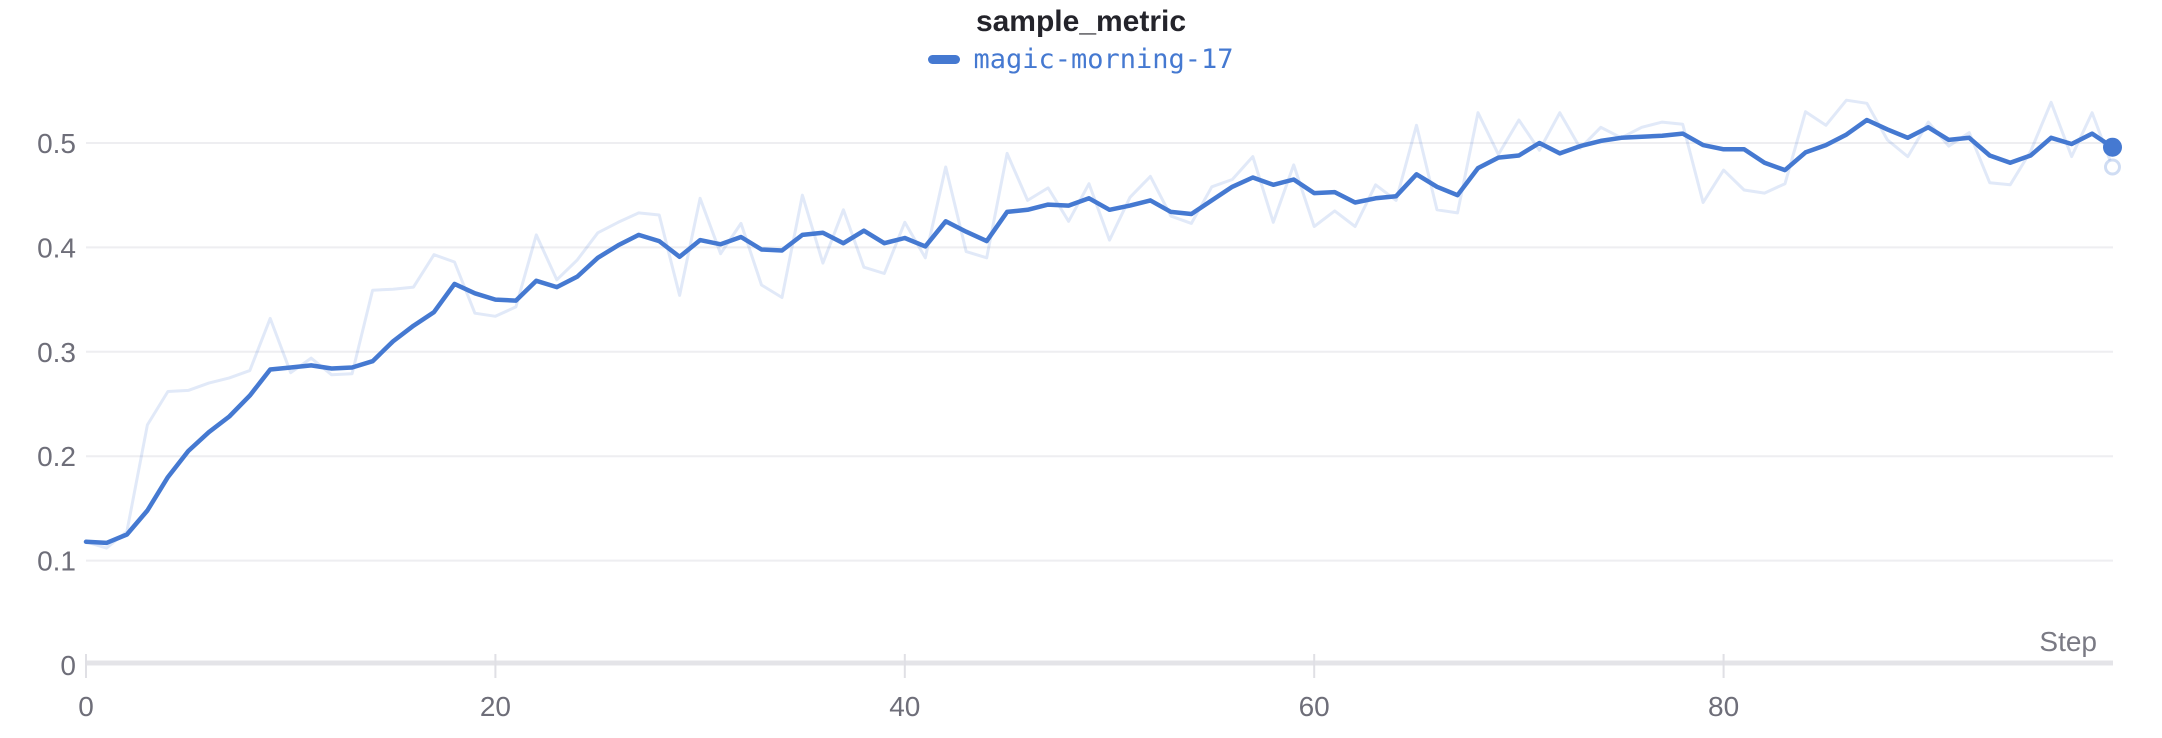 Image resolution: width=2162 pixels, height=738 pixels. I want to click on x-tick-label: 40, so click(904, 706).